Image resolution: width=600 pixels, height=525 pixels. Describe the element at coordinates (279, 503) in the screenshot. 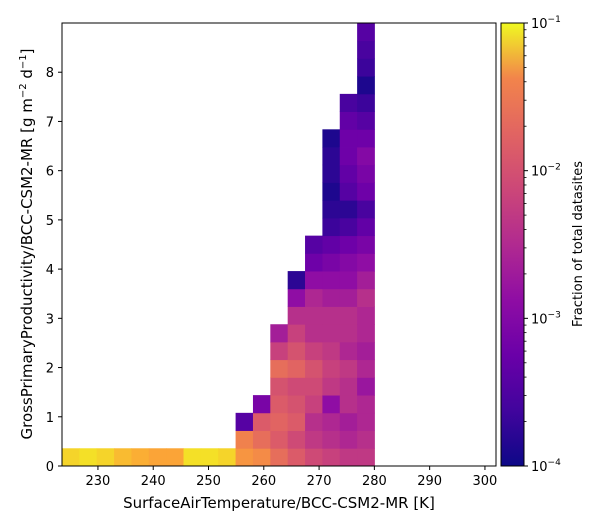

I see `x-axis-label: SurfaceAirTemperature/BCC-CSM2-MR [K]` at that location.